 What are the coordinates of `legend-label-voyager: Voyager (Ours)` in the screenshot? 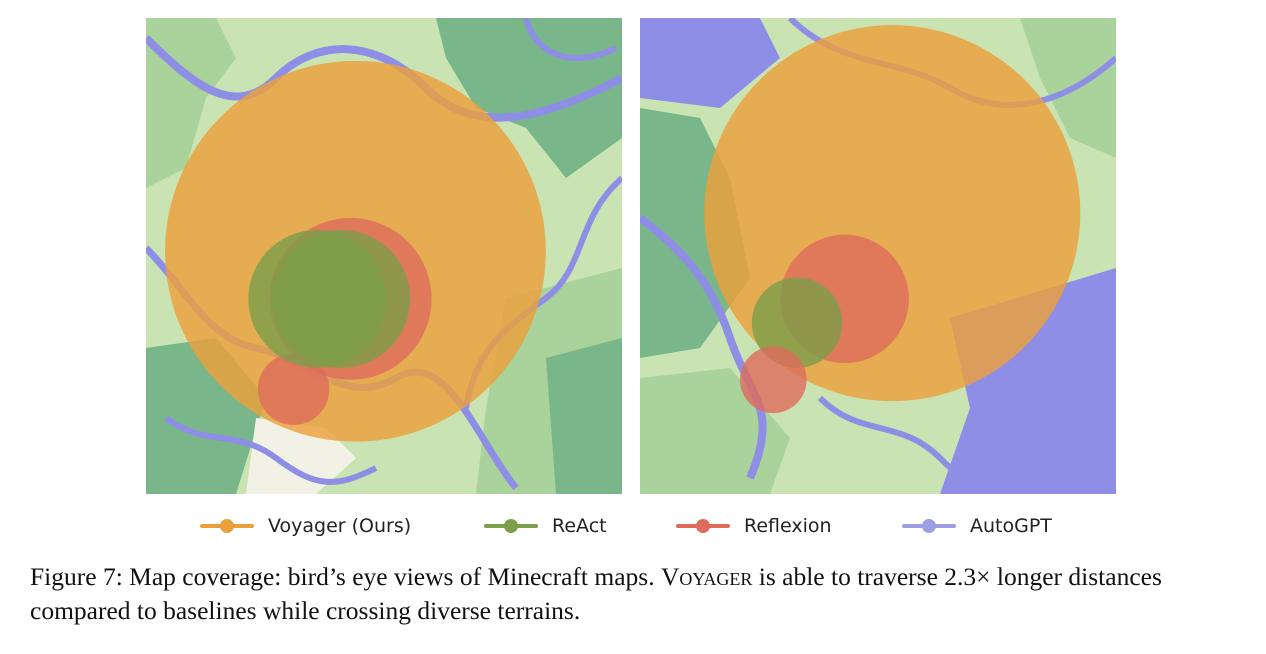 It's located at (340, 526).